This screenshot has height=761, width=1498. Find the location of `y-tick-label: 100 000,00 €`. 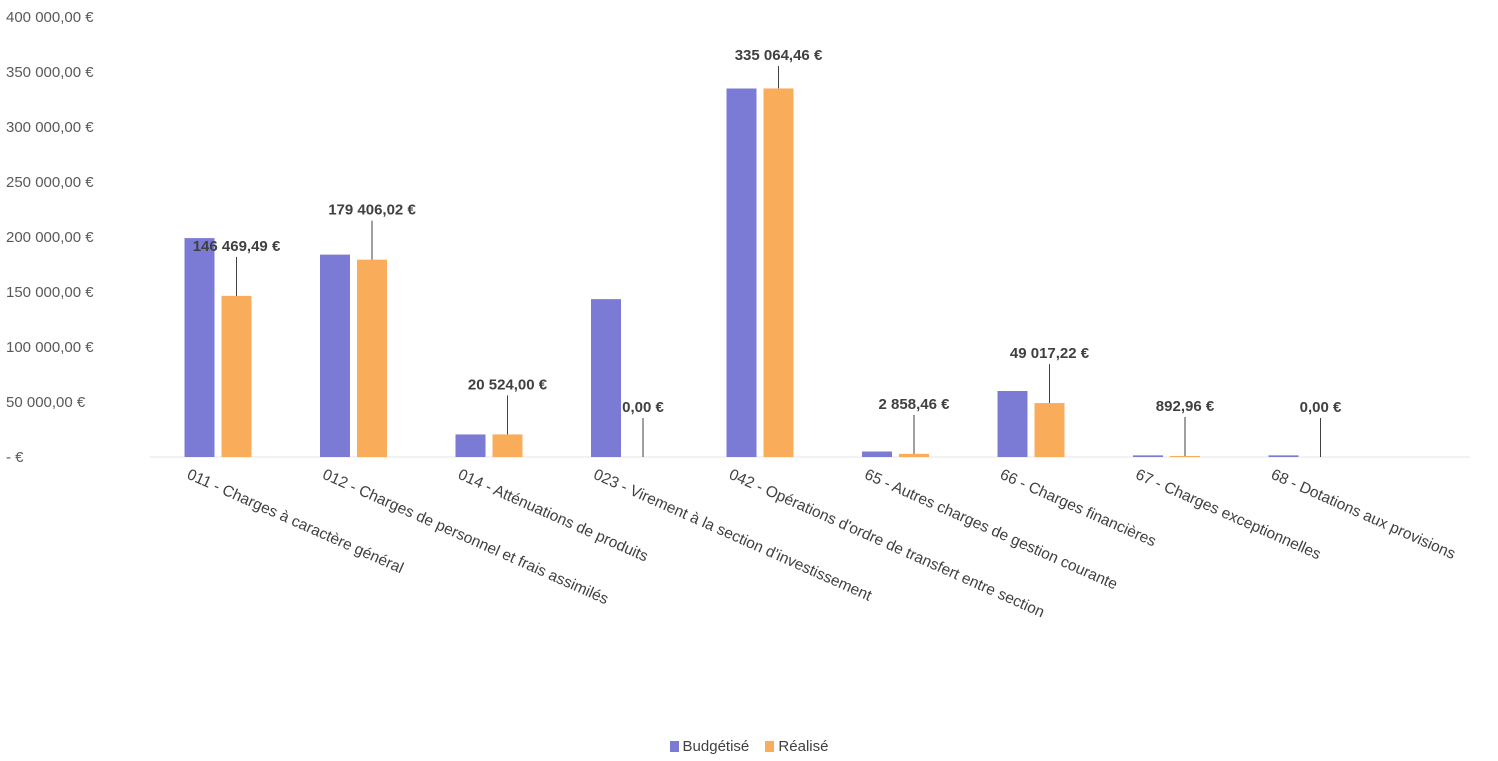

y-tick-label: 100 000,00 € is located at coordinates (50, 347).